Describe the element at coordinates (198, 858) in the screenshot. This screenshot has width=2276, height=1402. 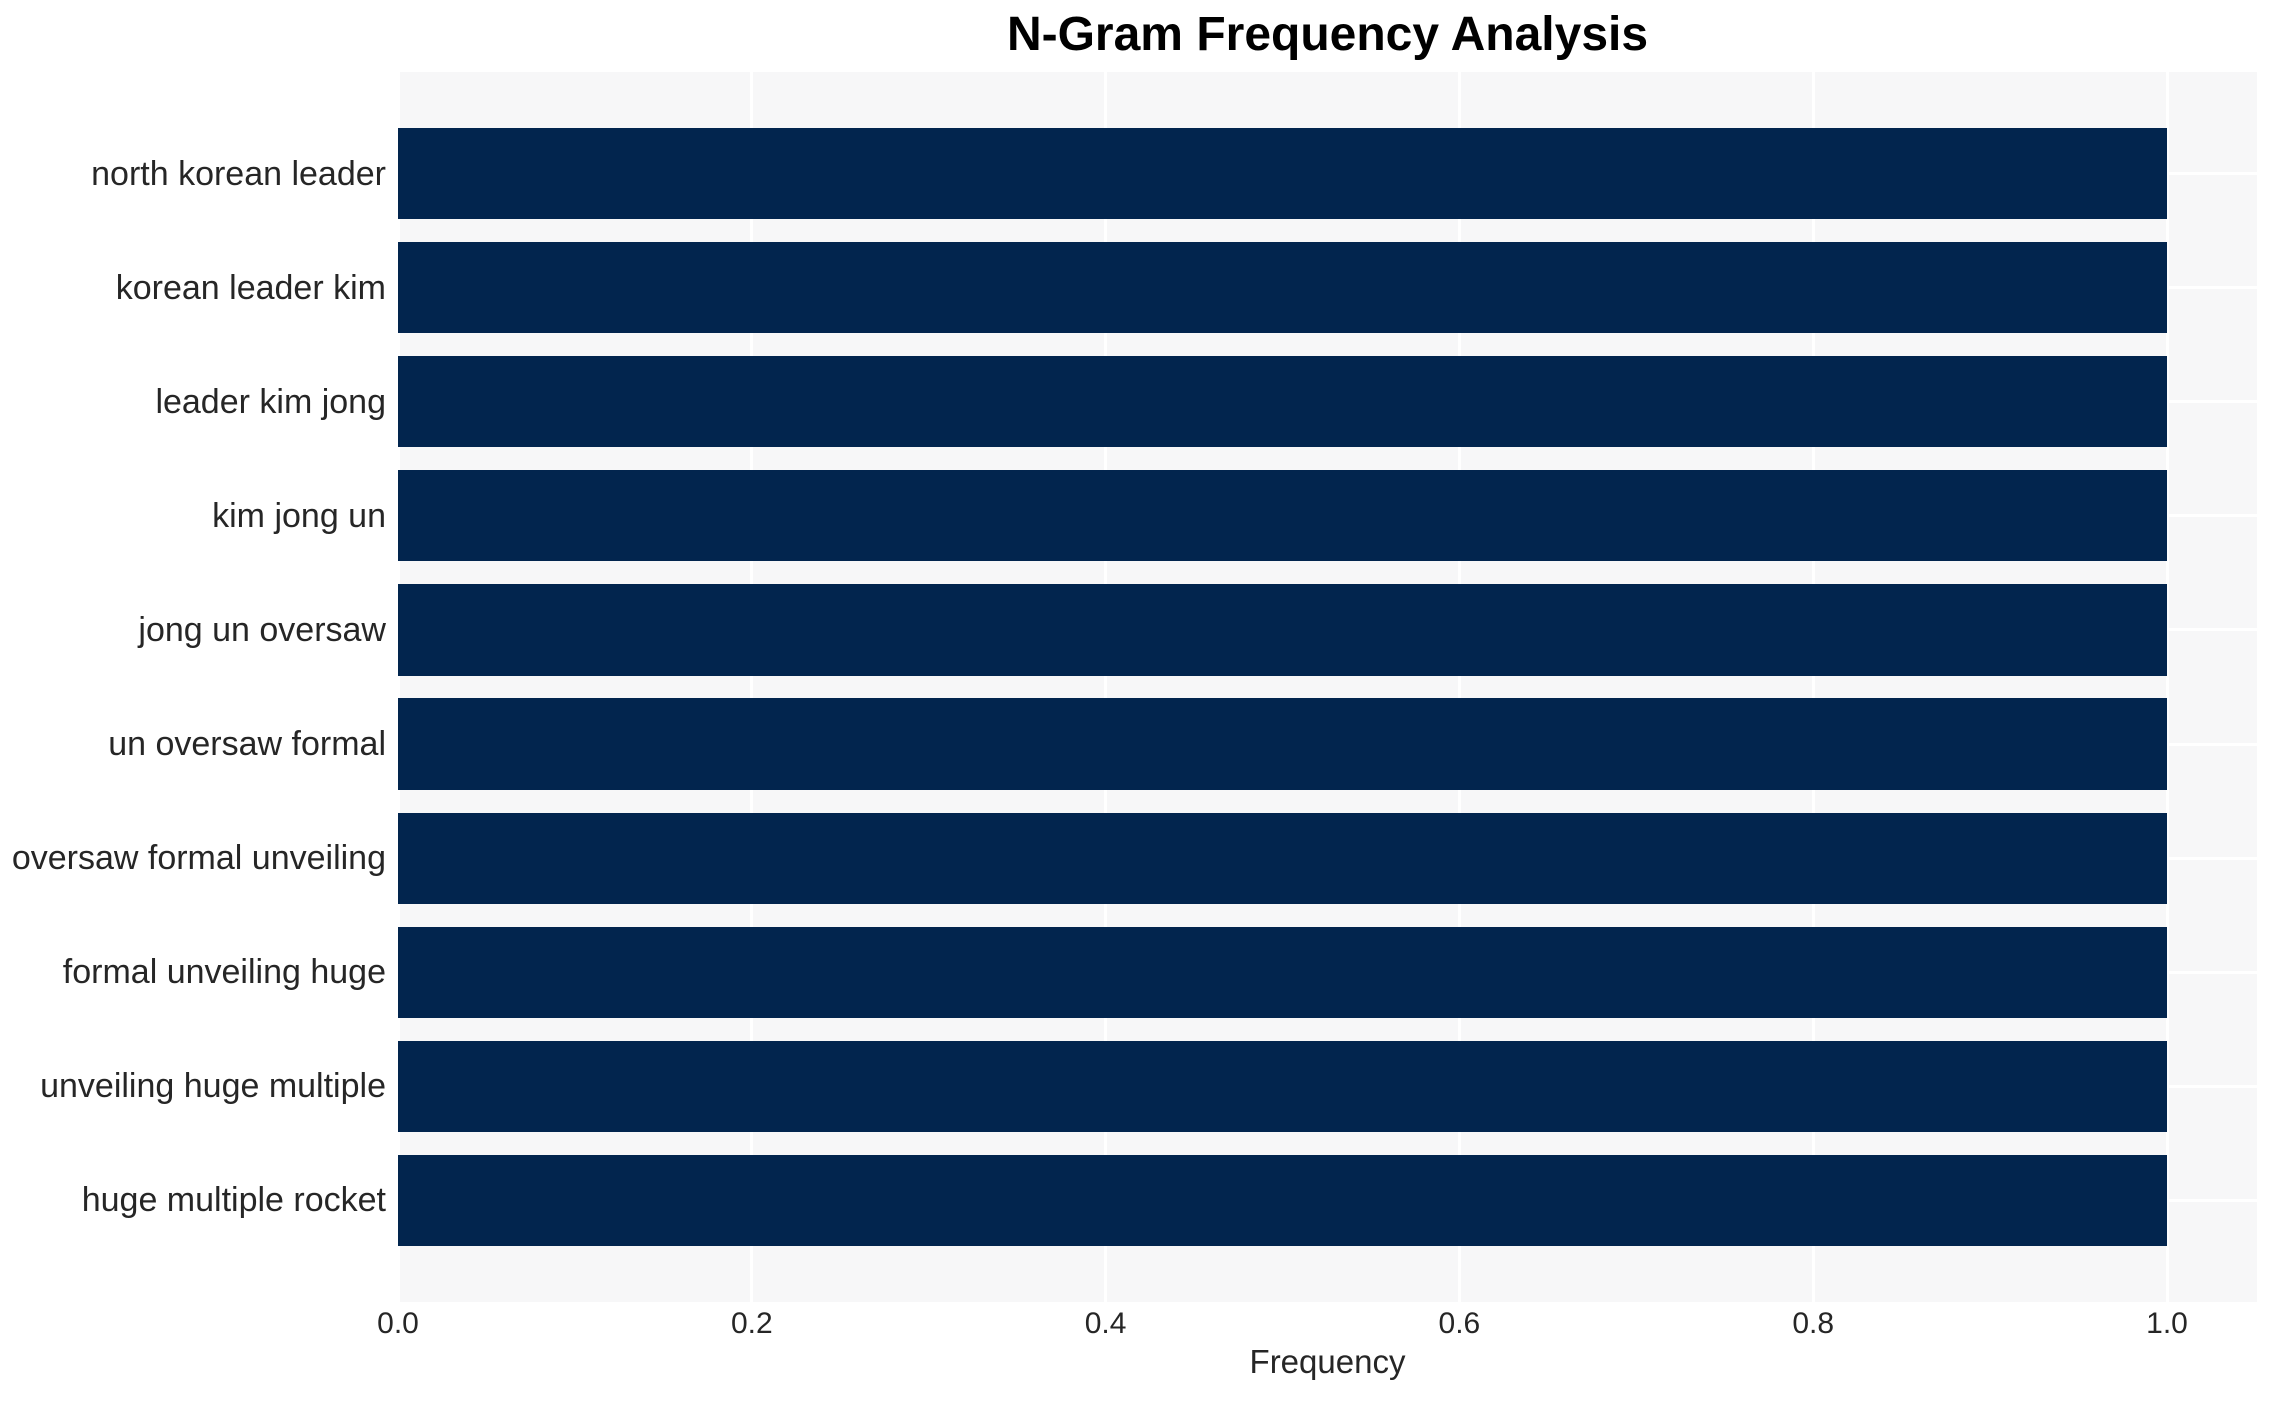
I see `y-tick-label: oversaw formal unveiling` at that location.